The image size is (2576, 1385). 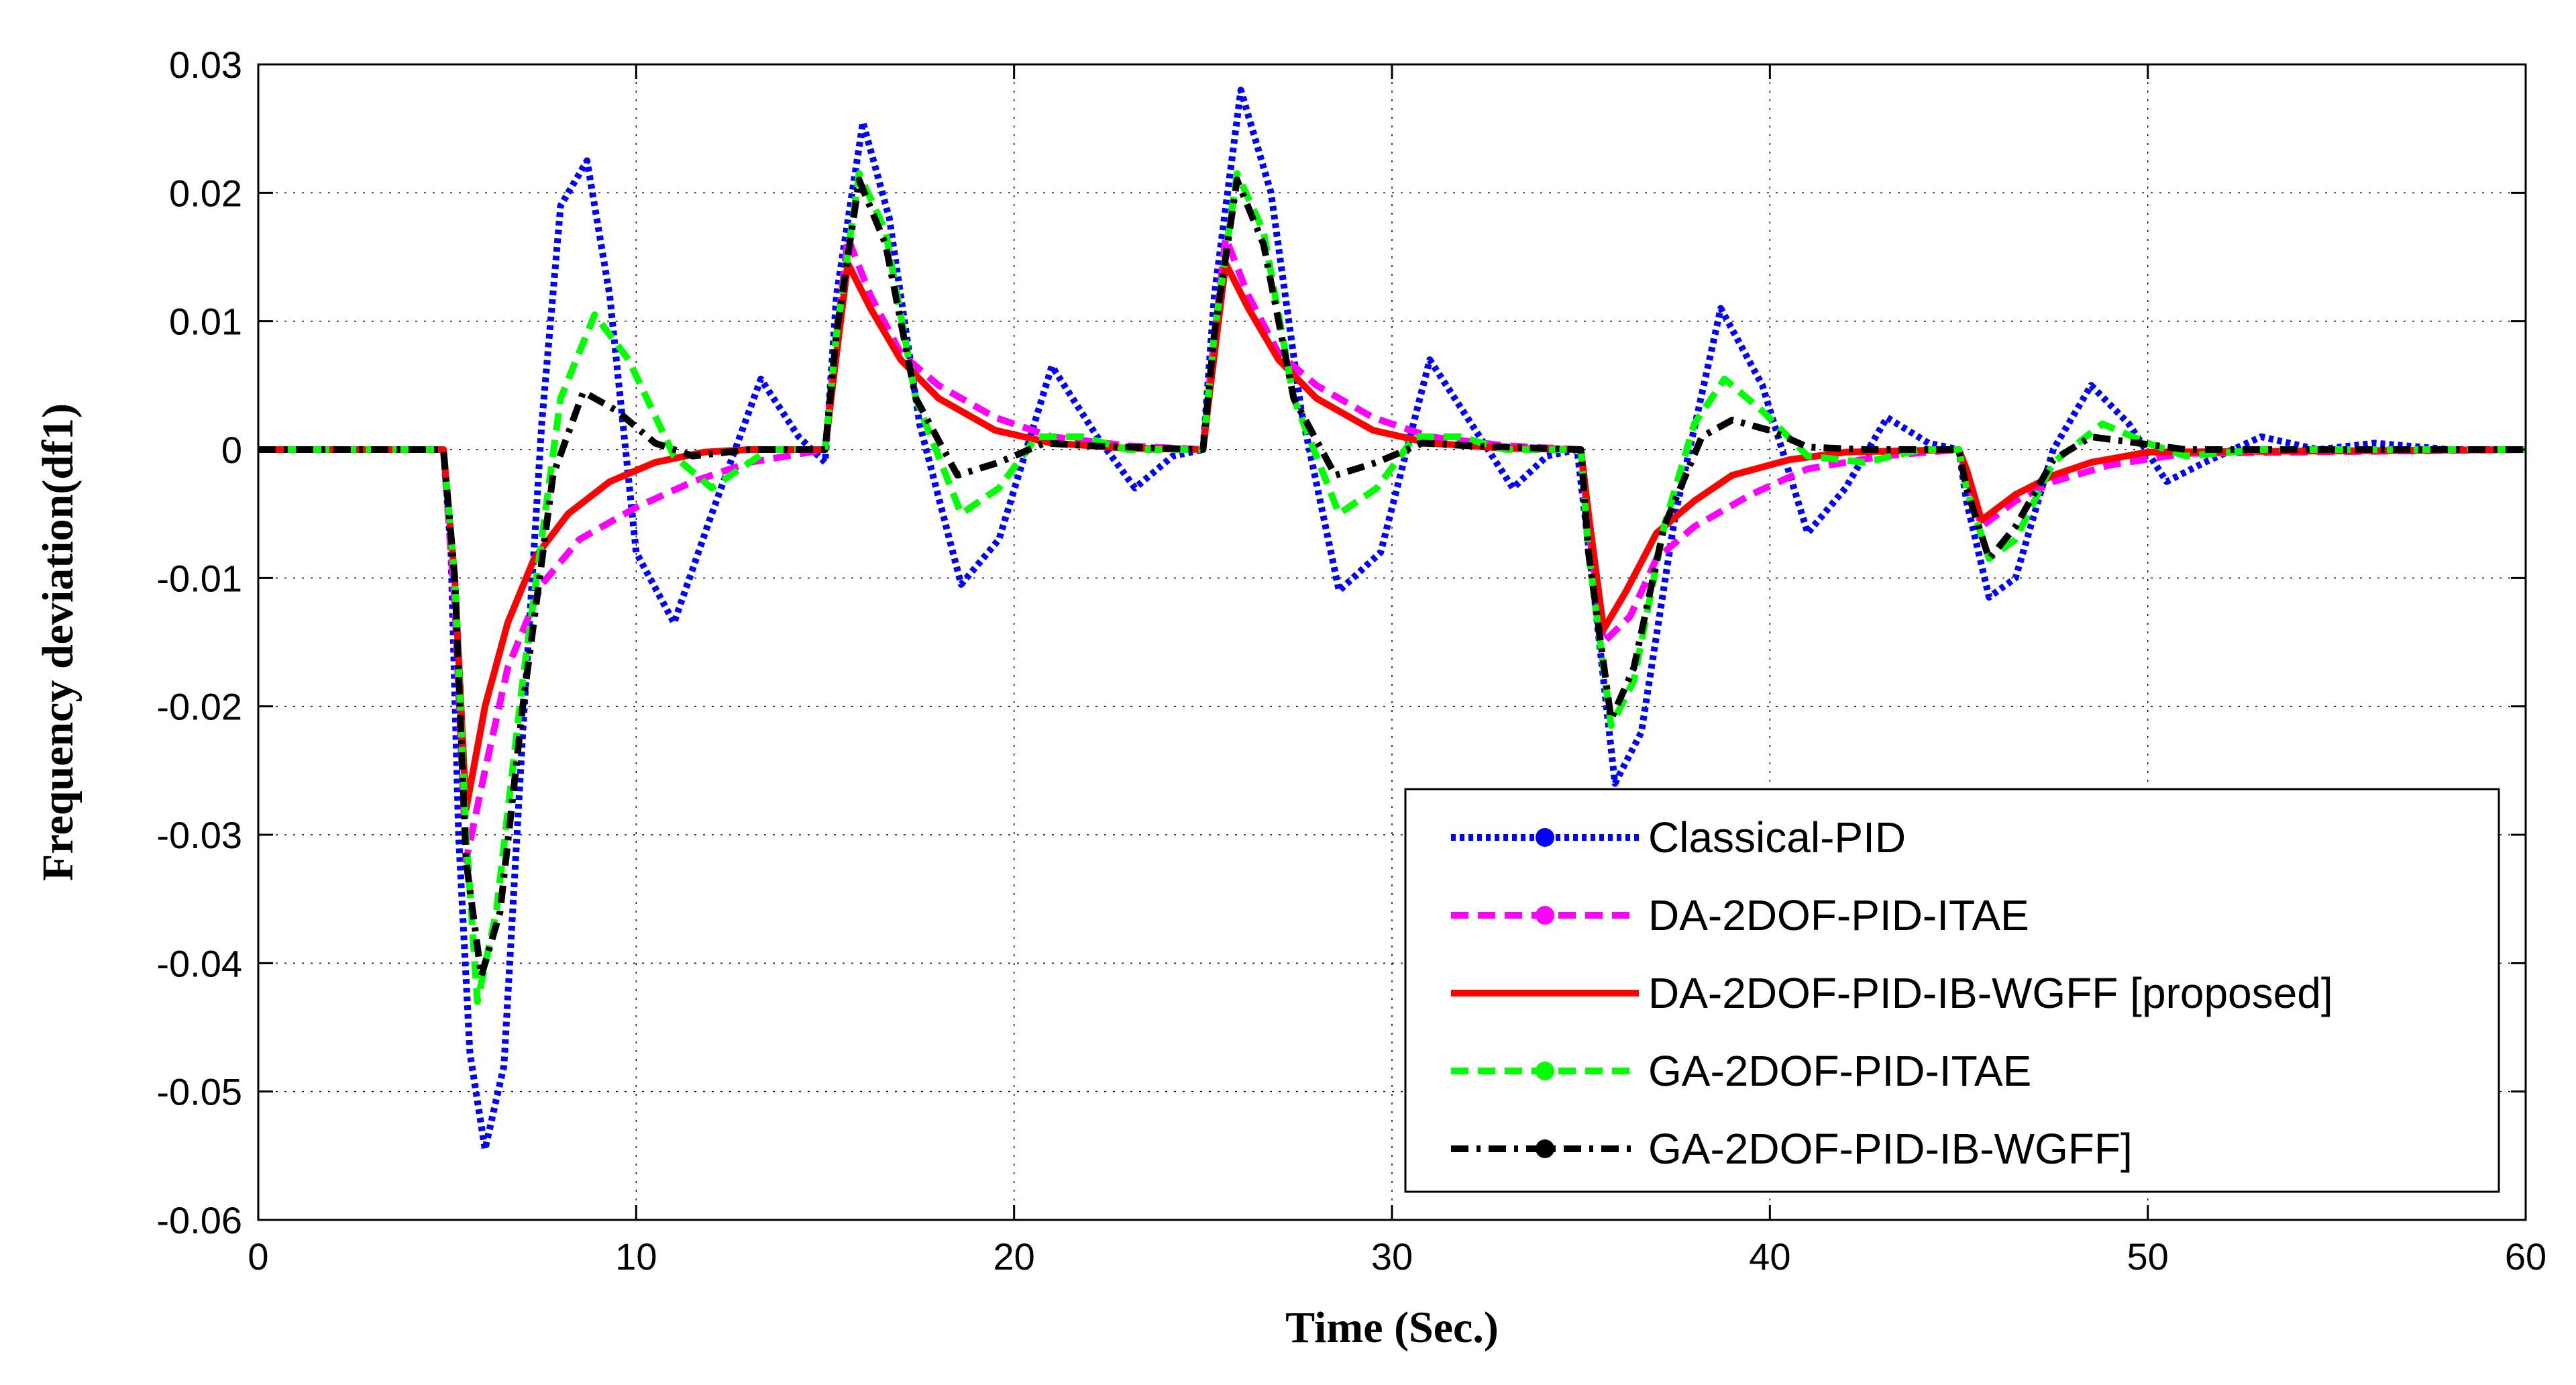 I want to click on y-tick-label: -0.01, so click(x=199, y=578).